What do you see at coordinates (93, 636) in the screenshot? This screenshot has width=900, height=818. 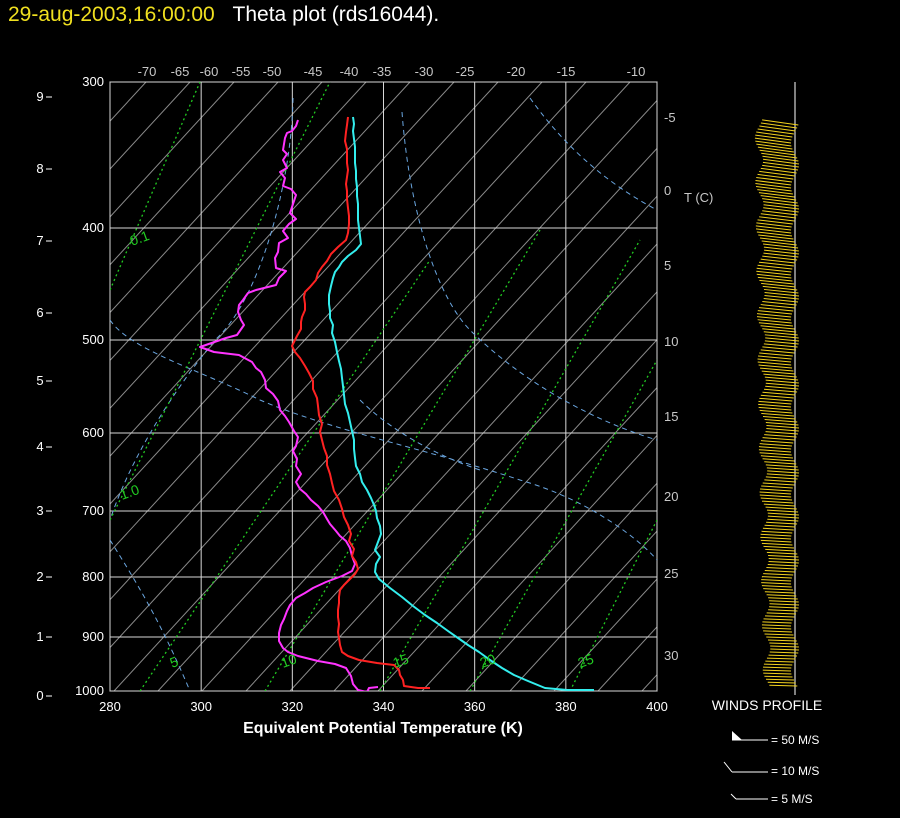 I see `pressure-tick-label: 900` at bounding box center [93, 636].